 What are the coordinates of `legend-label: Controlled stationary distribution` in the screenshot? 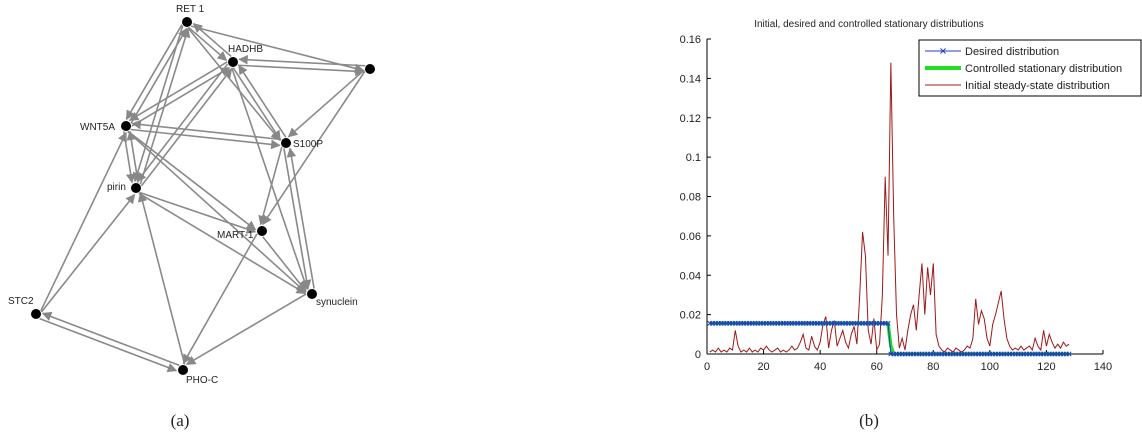 It's located at (1043, 69).